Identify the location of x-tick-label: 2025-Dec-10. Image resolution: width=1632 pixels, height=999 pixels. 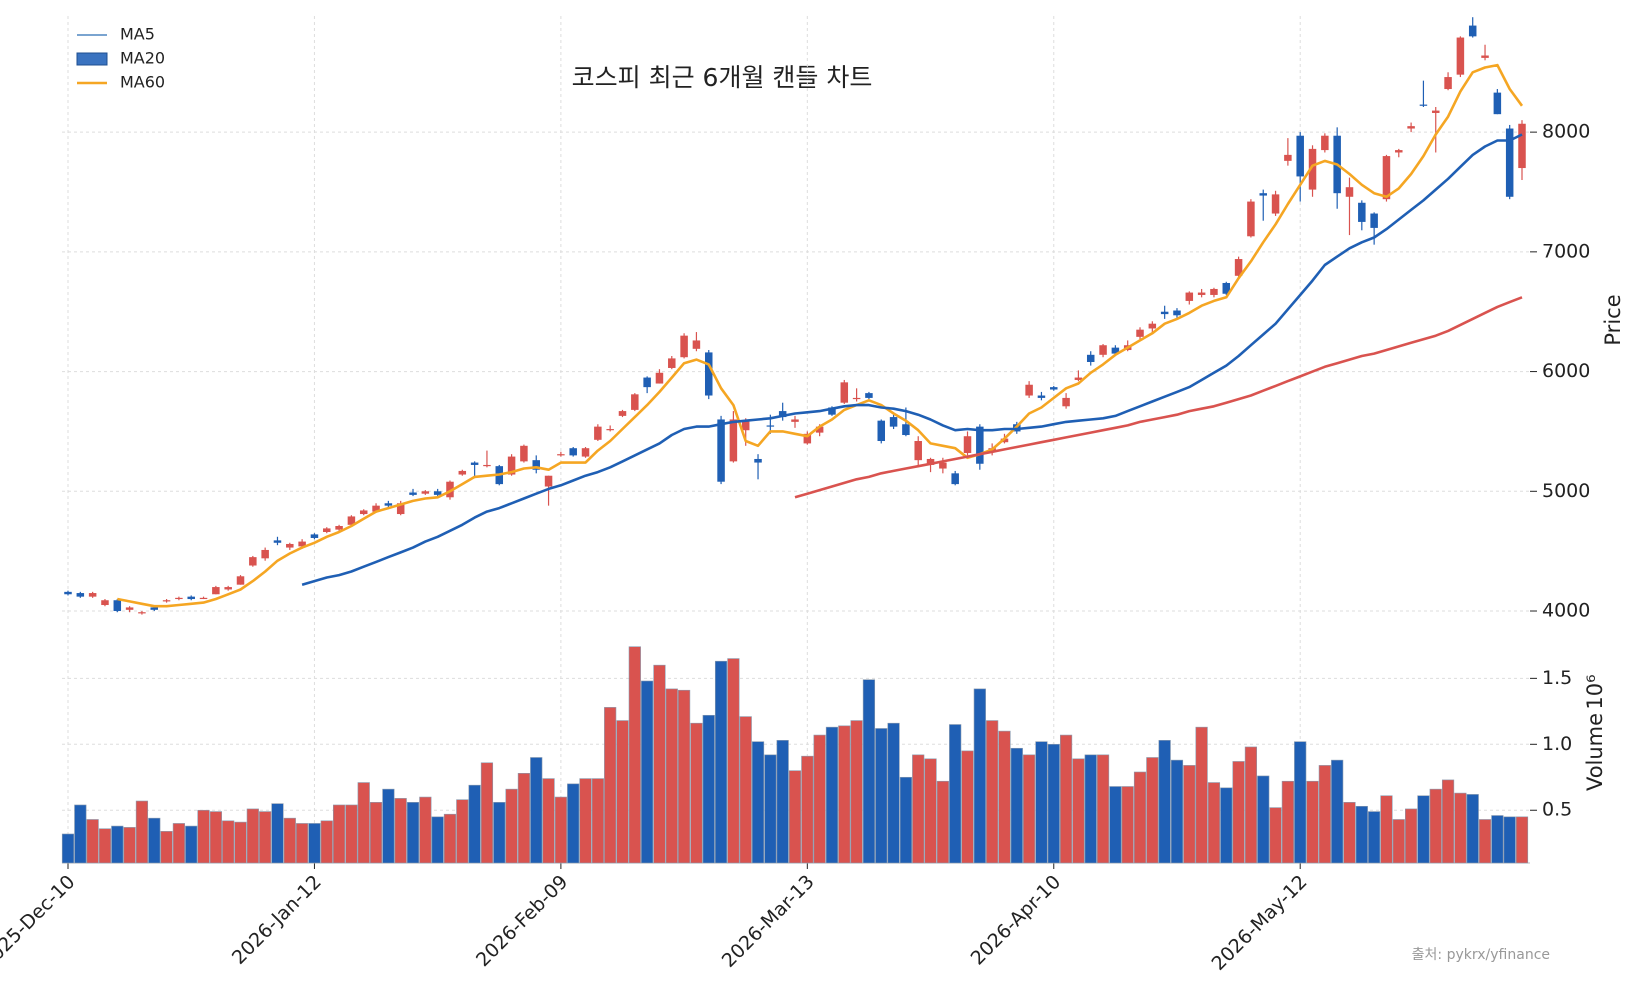
(39, 922).